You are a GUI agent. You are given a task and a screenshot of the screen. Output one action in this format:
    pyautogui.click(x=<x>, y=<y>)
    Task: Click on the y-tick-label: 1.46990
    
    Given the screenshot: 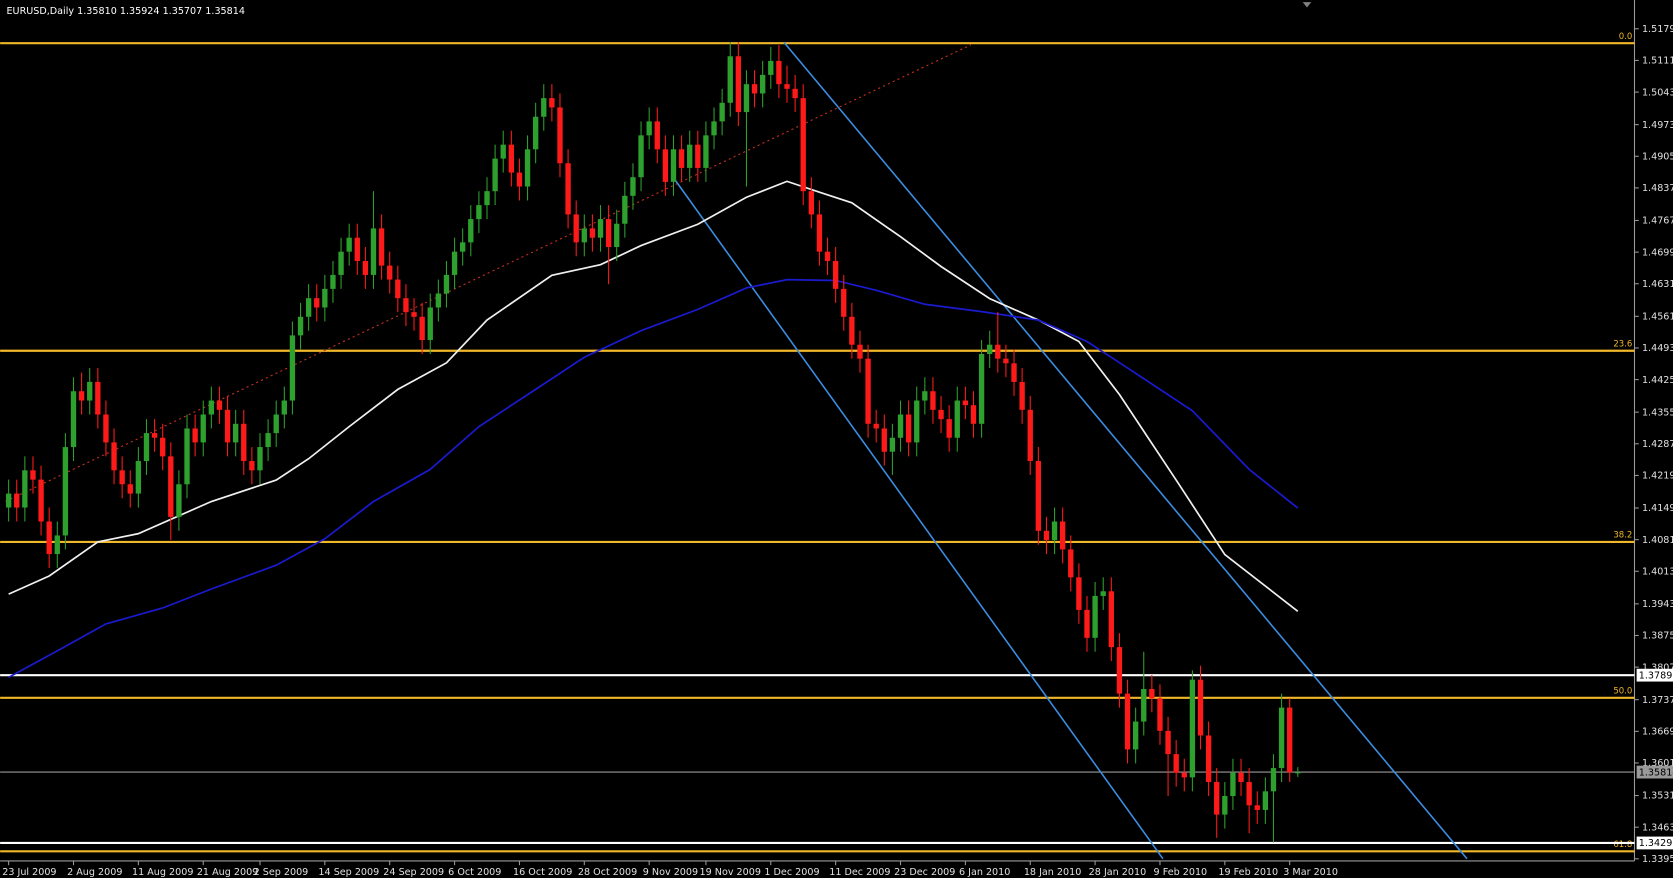 What is the action you would take?
    pyautogui.click(x=1657, y=252)
    